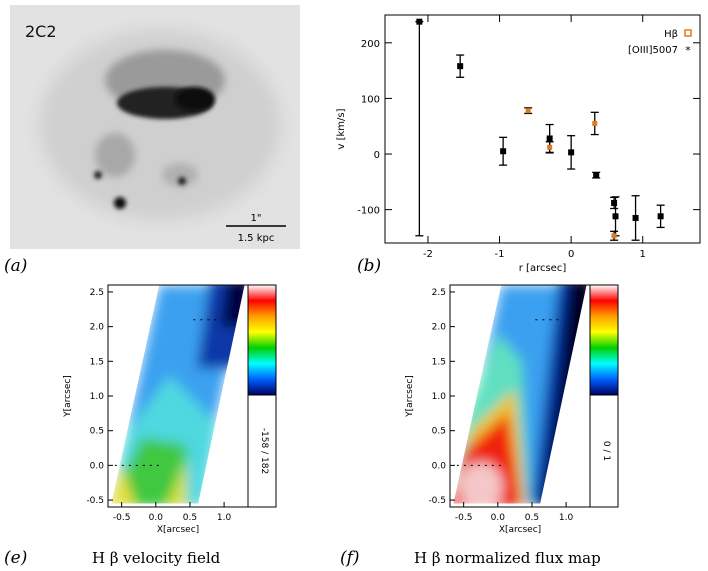 This screenshot has height=571, width=708. What do you see at coordinates (543, 268) in the screenshot?
I see `x-axis-label: r [arcsec]` at bounding box center [543, 268].